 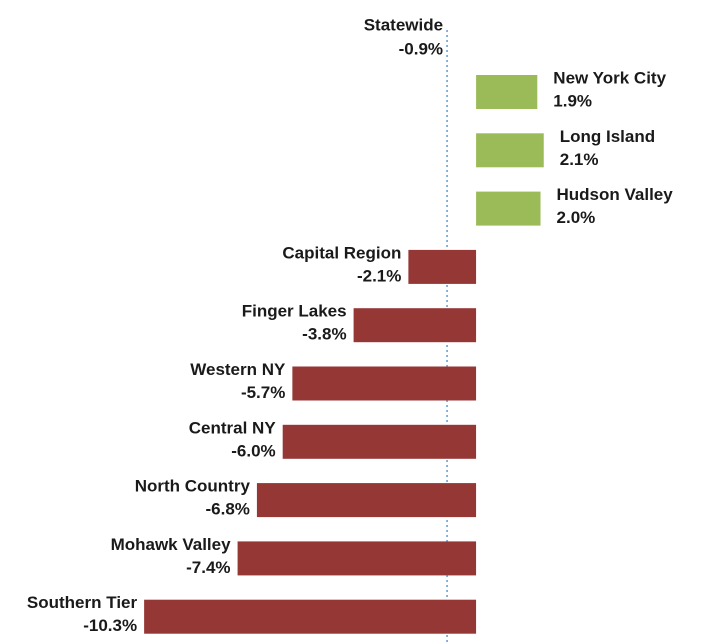 What do you see at coordinates (607, 136) in the screenshot?
I see `category-label: Long Island` at bounding box center [607, 136].